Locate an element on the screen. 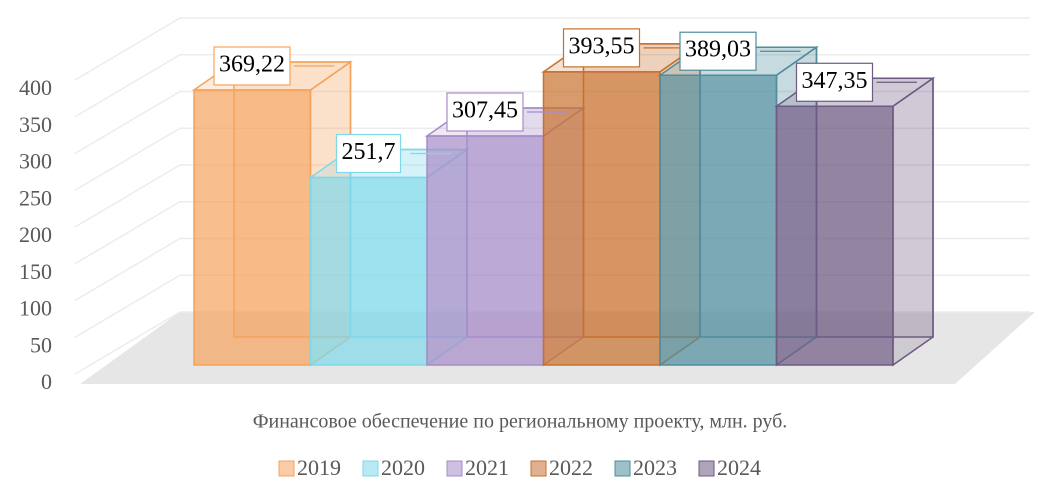  value-label: 369,22 is located at coordinates (252, 64).